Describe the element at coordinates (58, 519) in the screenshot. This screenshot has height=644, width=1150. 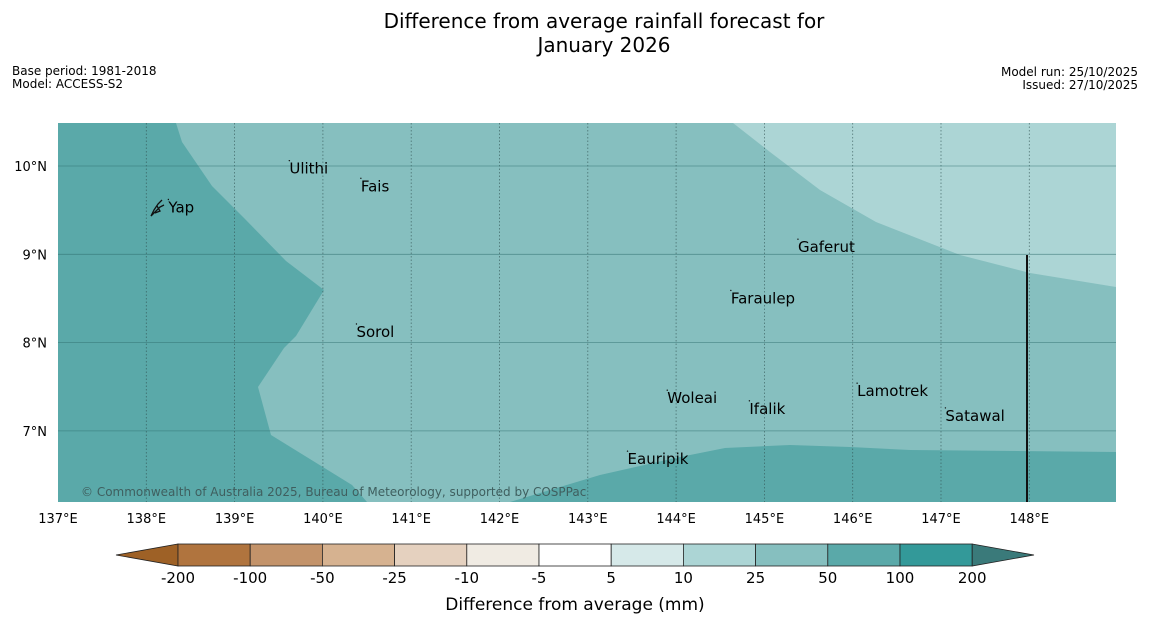
I see `longitude-tick-label: 137°E` at that location.